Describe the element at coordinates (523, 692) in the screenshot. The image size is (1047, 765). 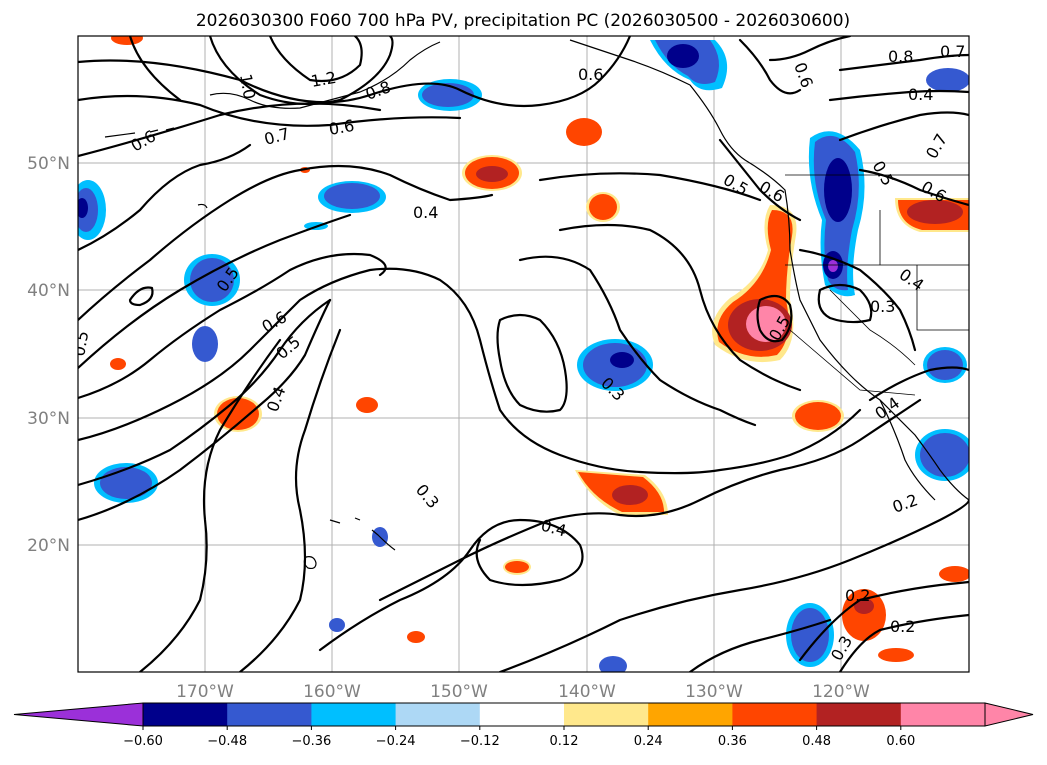
I see `longitude-labels: 170°W 160°W 150°W 140°W 130°W 120°W` at that location.